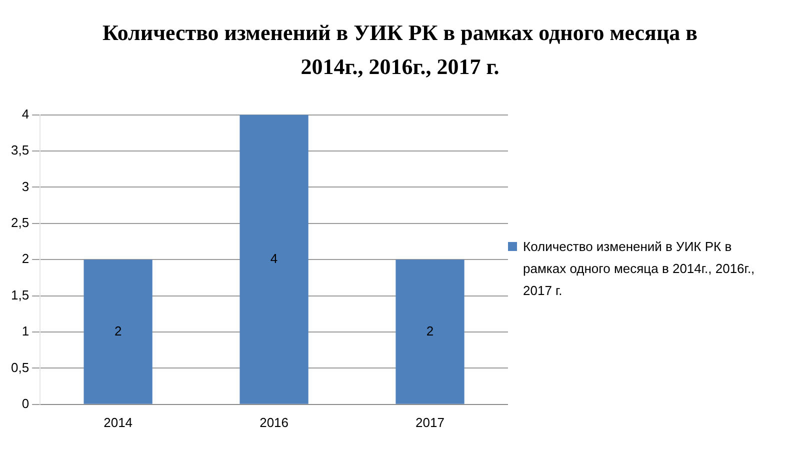  Describe the element at coordinates (430, 422) in the screenshot. I see `x-tick-label: 2017` at that location.